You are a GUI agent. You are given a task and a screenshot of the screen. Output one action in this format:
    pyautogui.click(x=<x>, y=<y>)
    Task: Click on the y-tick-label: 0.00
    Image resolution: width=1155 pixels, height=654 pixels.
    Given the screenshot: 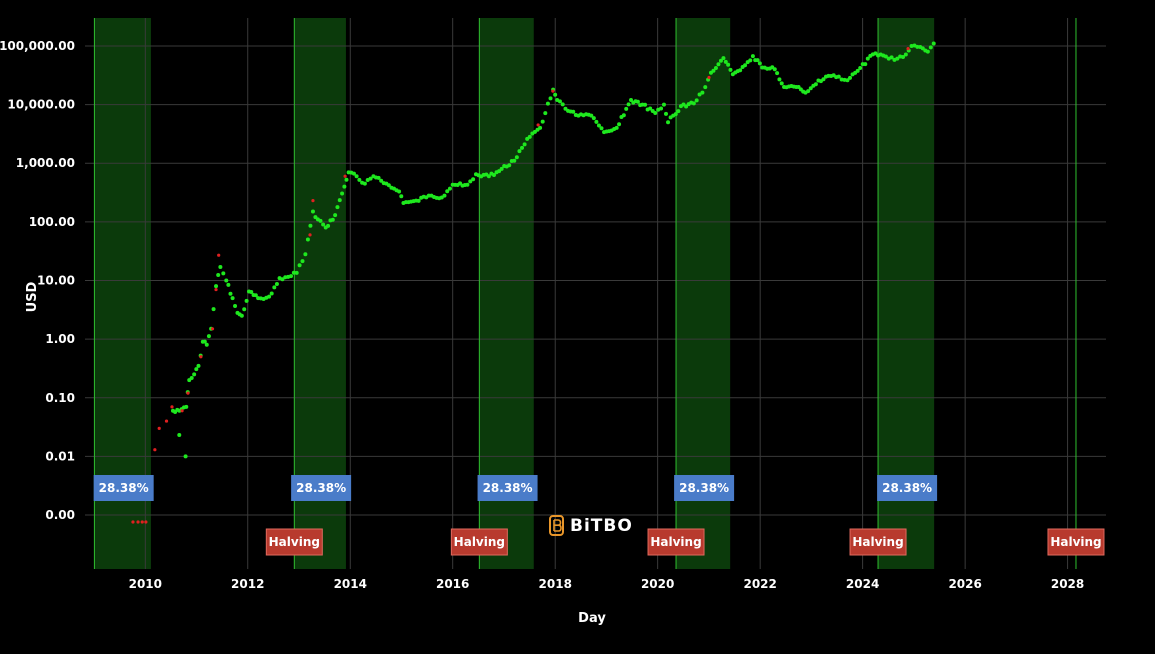 What is the action you would take?
    pyautogui.click(x=60, y=515)
    